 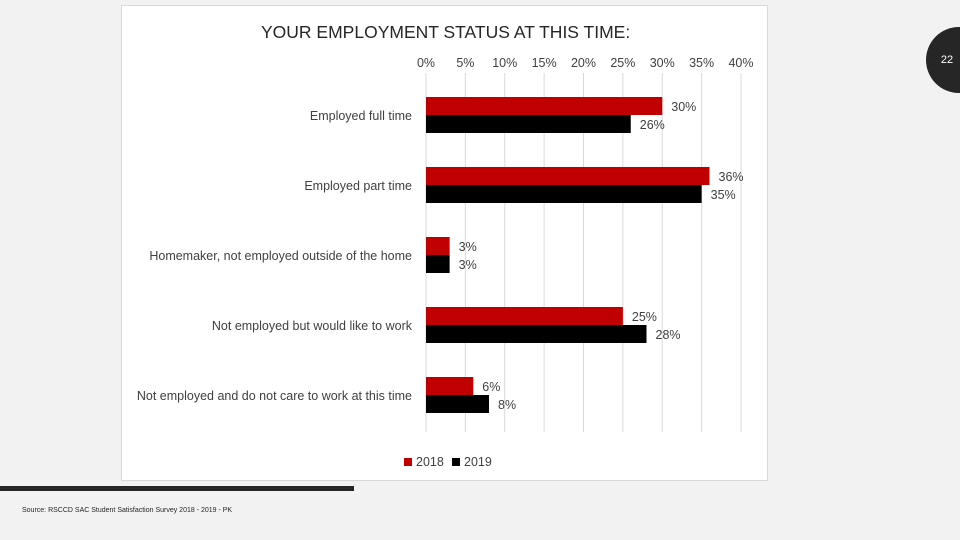 What do you see at coordinates (448, 462) in the screenshot?
I see `legend: 2018 2019` at bounding box center [448, 462].